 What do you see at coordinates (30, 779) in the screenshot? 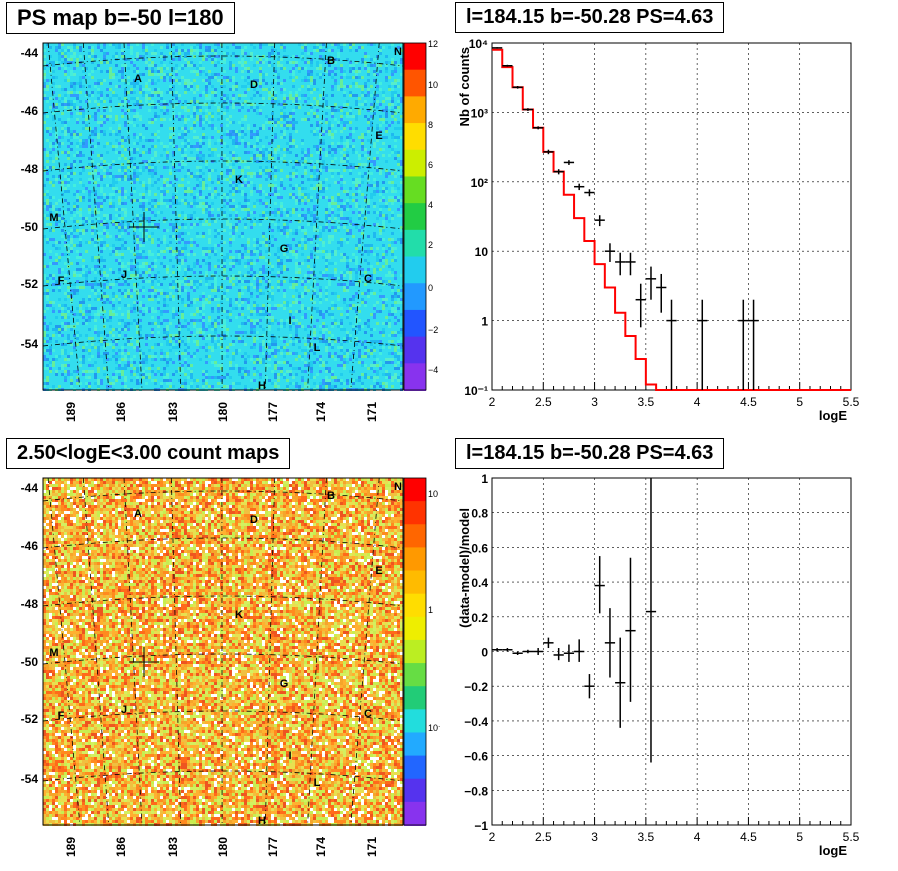
I see `y-tick-label: -54` at bounding box center [30, 779].